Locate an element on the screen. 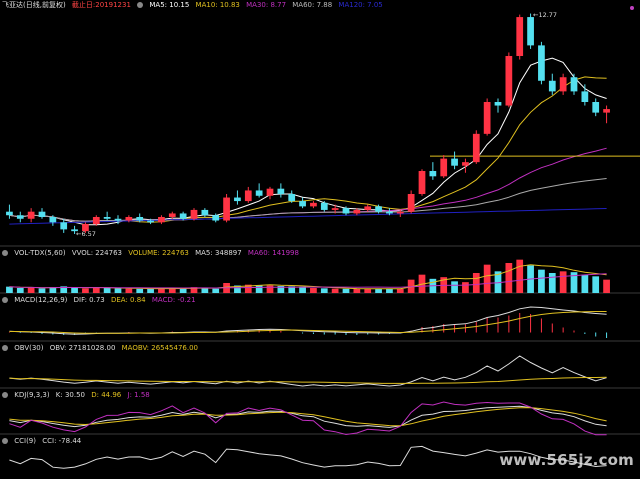 The image size is (640, 479). kdj-menu-icon is located at coordinates (5, 395).